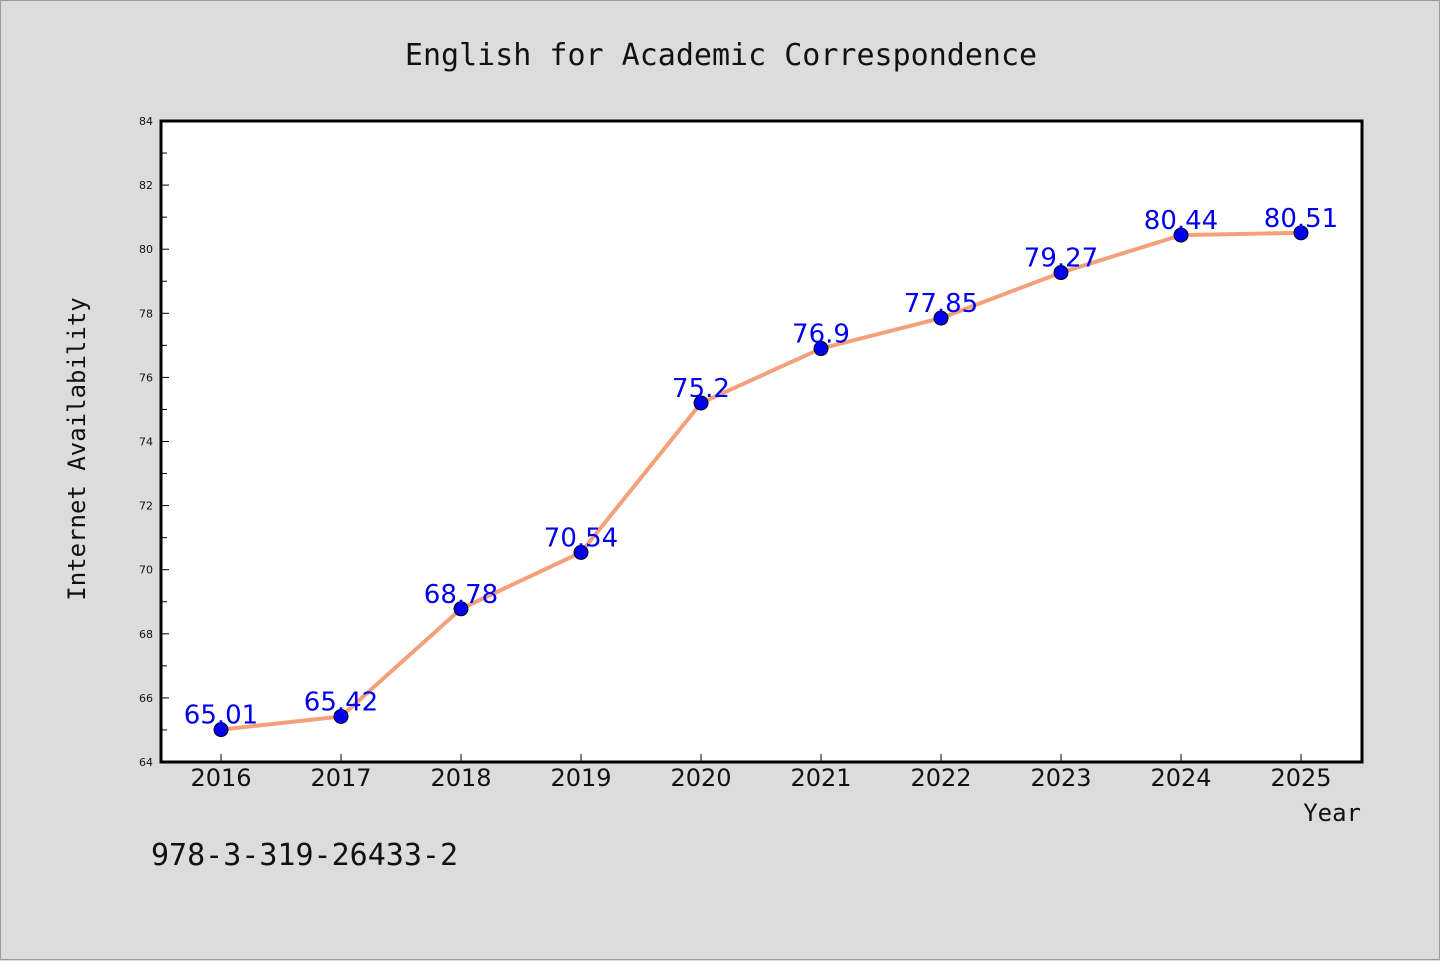 The height and width of the screenshot is (961, 1440). What do you see at coordinates (146, 634) in the screenshot?
I see `y-tick-label: 68` at bounding box center [146, 634].